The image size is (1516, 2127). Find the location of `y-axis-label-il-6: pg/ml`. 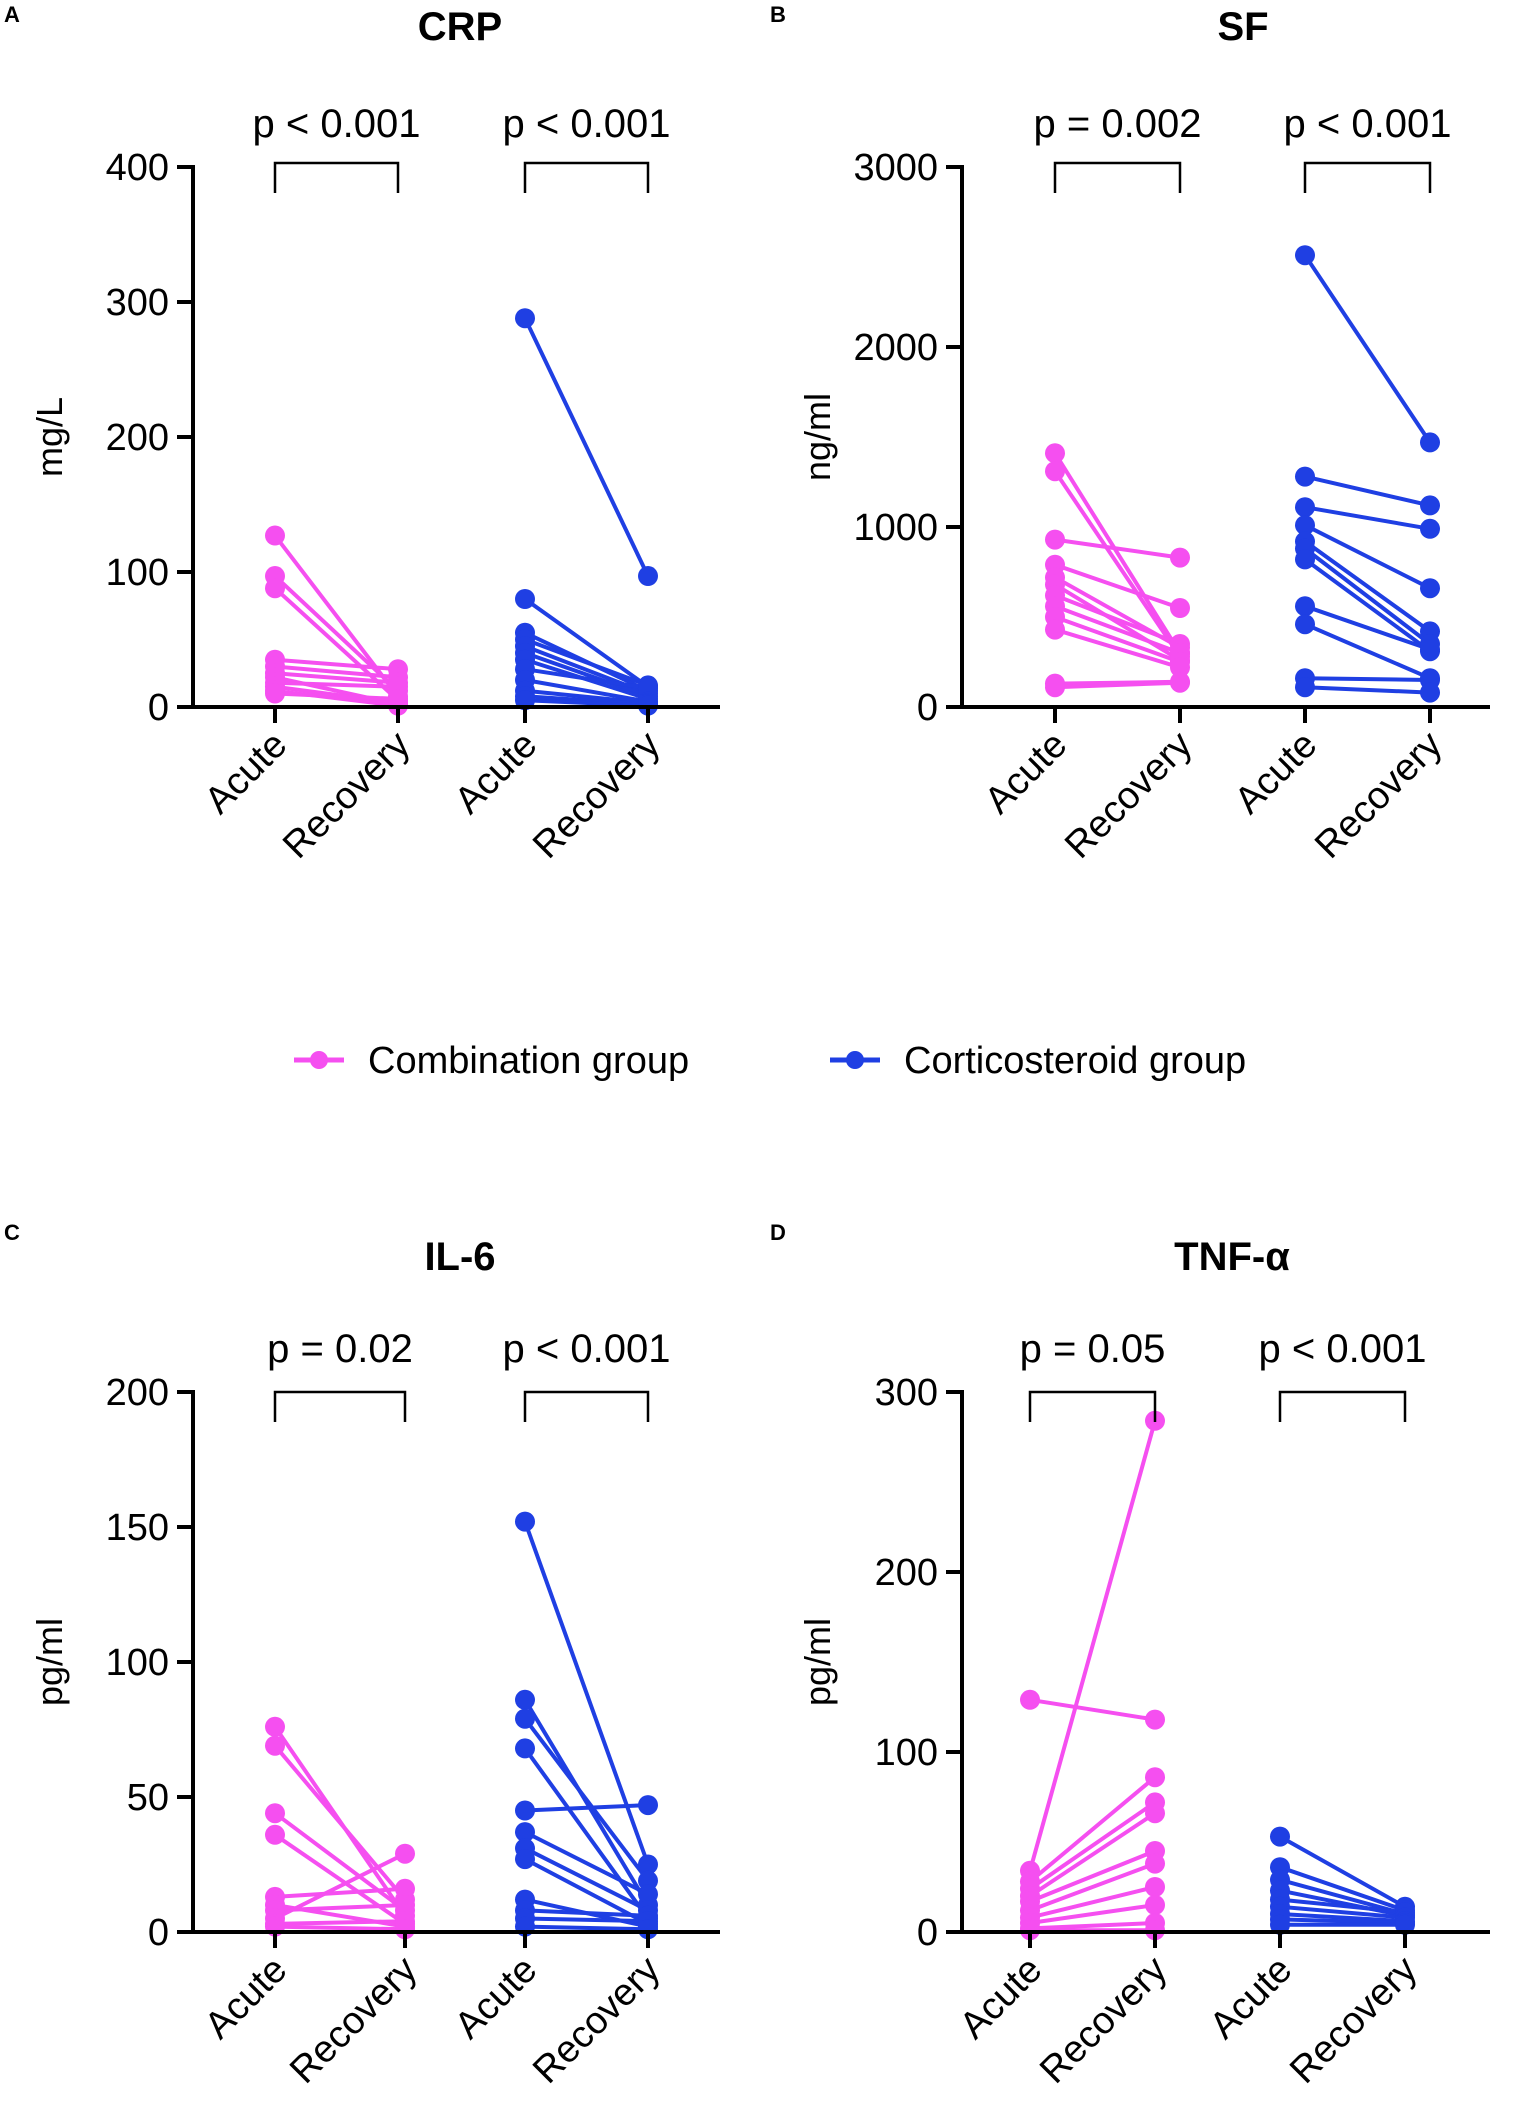

y-axis-label-il-6: pg/ml is located at coordinates (49, 1662).